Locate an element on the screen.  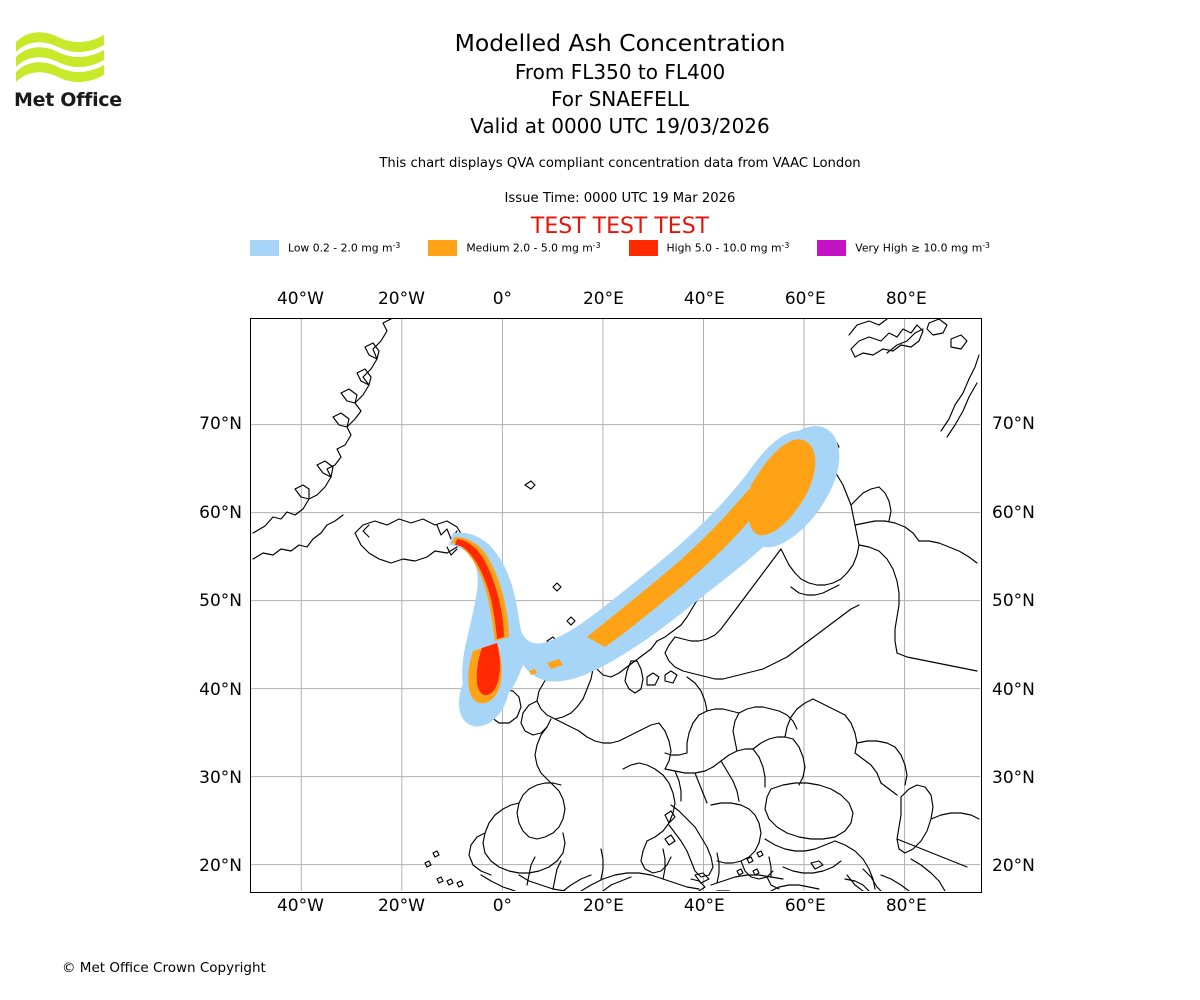
legend-item-very-high: Very High ≥ 10.0 mg m-3 is located at coordinates (903, 248).